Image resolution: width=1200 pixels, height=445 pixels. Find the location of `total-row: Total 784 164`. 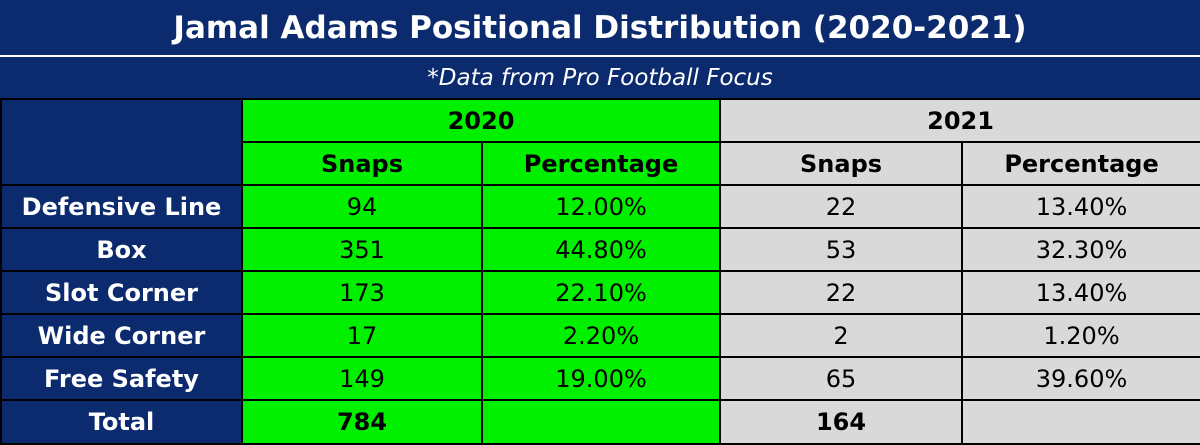

total-row: Total 784 164 is located at coordinates (600, 422).